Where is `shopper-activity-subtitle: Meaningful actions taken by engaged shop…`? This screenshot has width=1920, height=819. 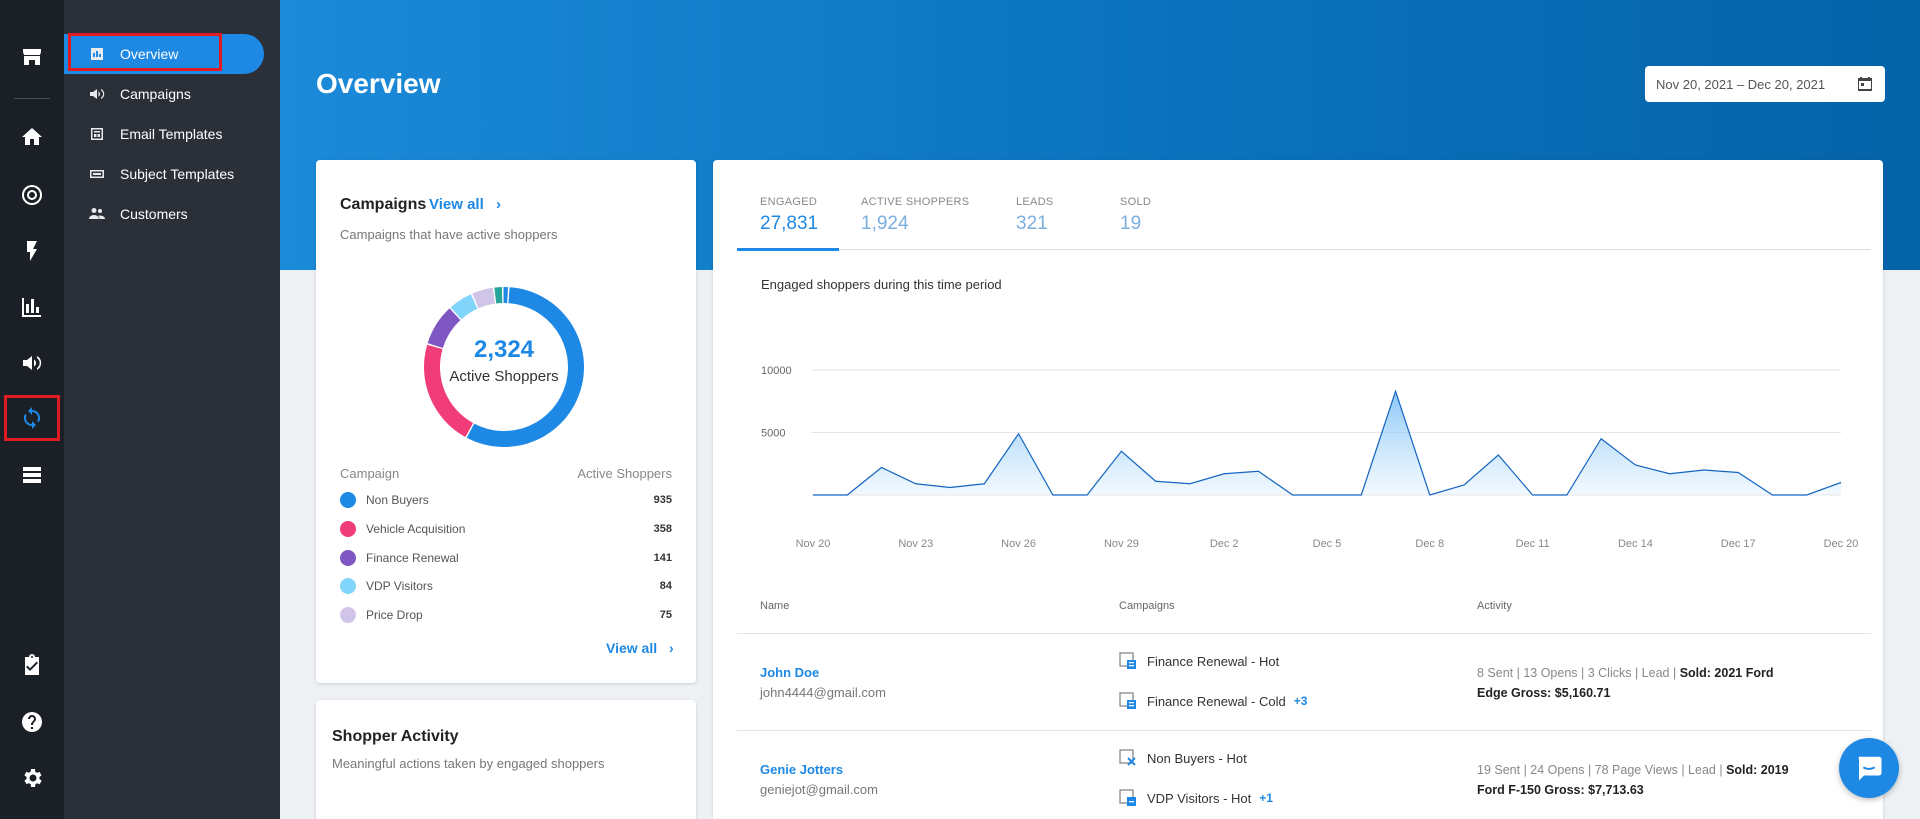
shopper-activity-subtitle: Meaningful actions taken by engaged shop… is located at coordinates (468, 763).